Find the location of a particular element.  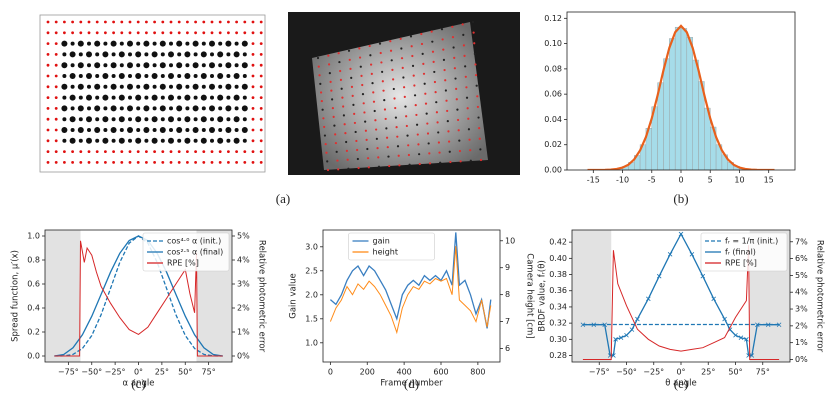

x-tick-label: 10 is located at coordinates (739, 180).